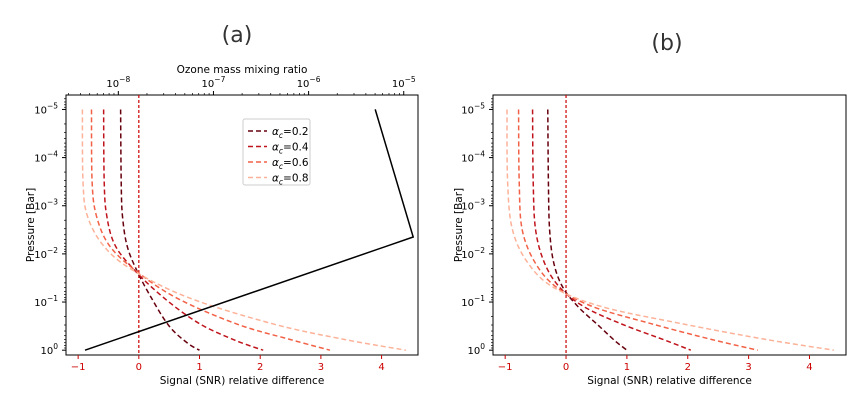 This screenshot has height=405, width=864. What do you see at coordinates (214, 82) in the screenshot?
I see `top-x-tick-label: 10⁻⁷` at bounding box center [214, 82].